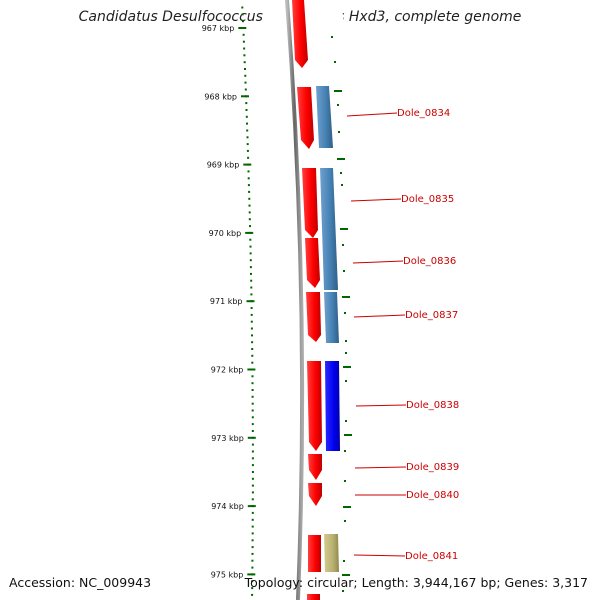 This screenshot has height=600, width=600. Describe the element at coordinates (343, 333) in the screenshot. I see `outer-ring-ticks` at that location.